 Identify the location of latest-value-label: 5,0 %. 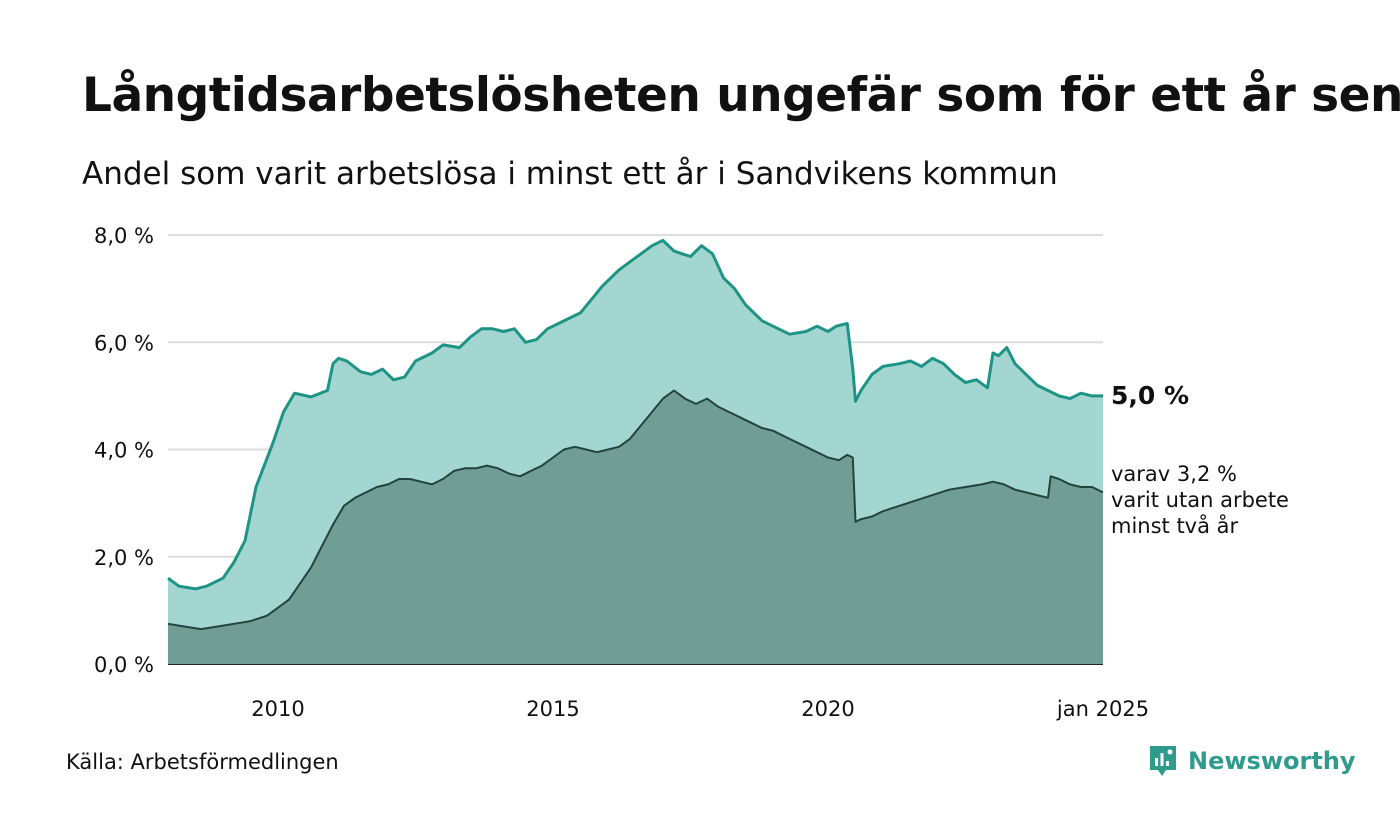
(1150, 395).